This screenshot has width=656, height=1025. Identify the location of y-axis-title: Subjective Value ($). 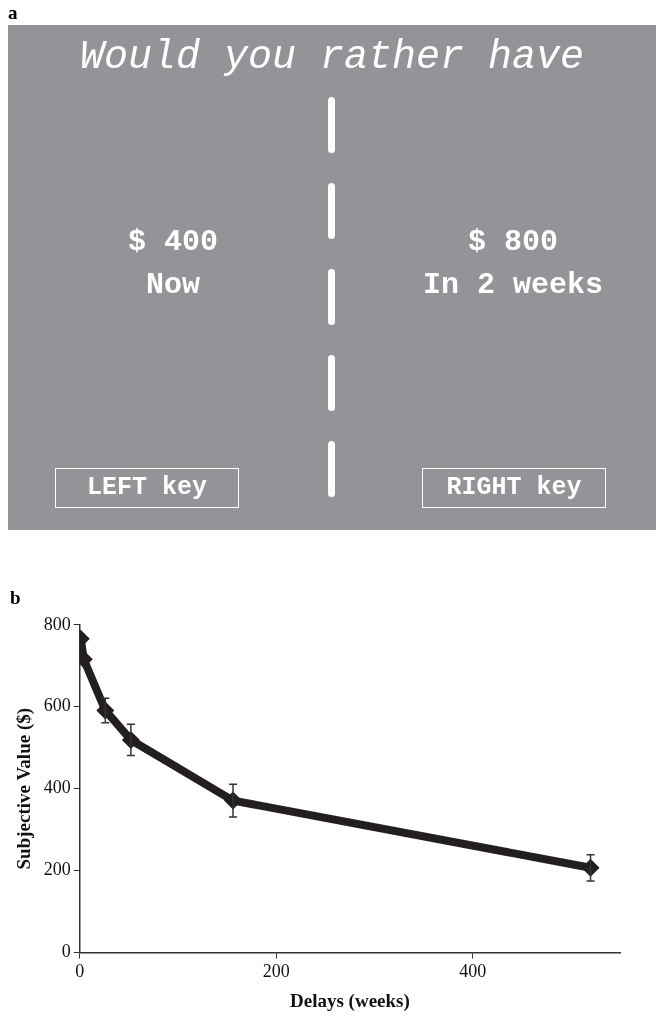
(24, 788).